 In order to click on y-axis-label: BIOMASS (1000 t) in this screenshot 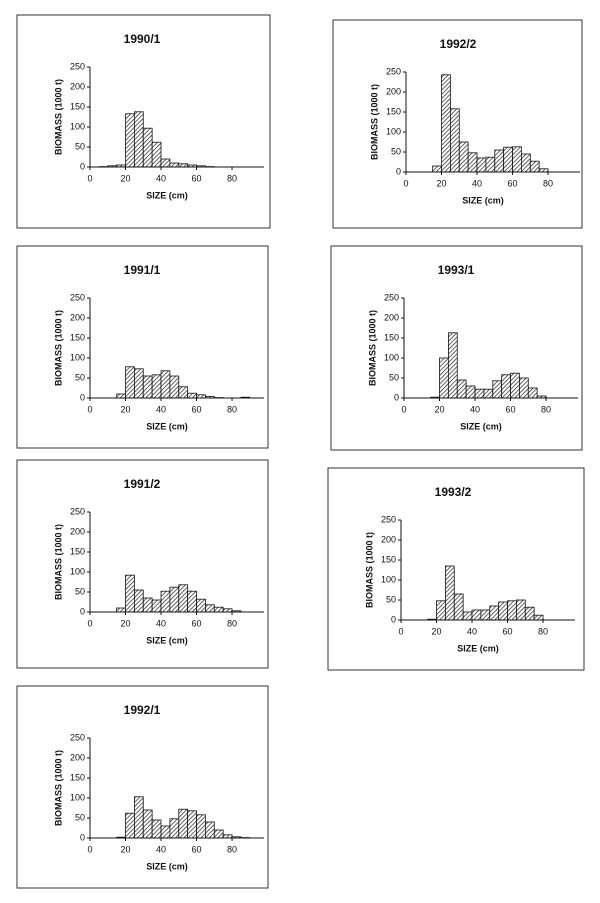, I will do `click(369, 570)`.